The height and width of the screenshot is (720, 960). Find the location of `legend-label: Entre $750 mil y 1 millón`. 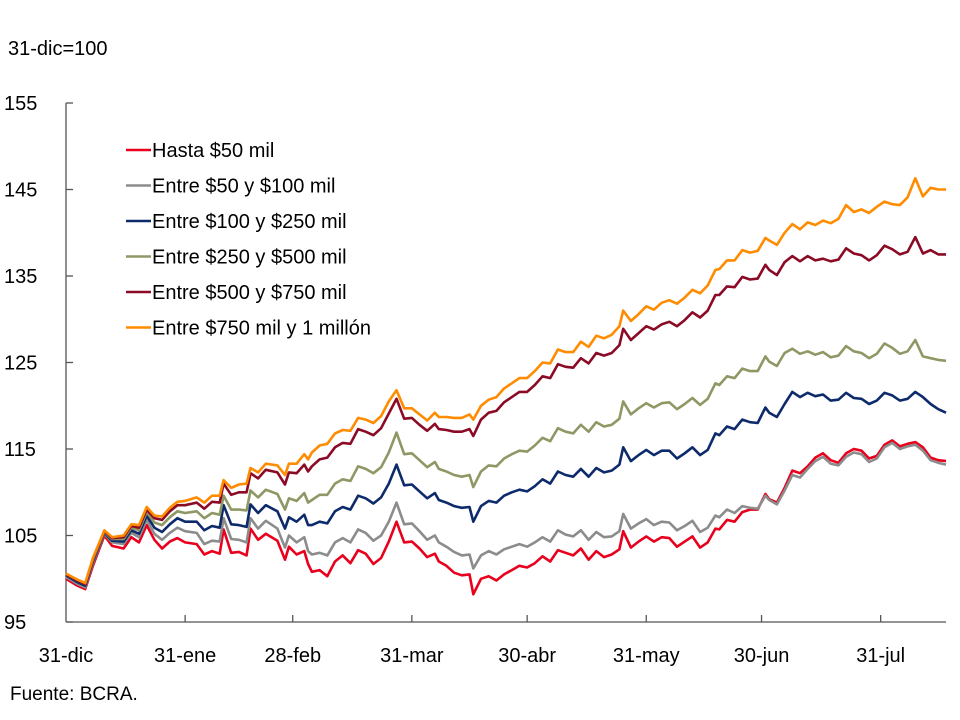

legend-label: Entre $750 mil y 1 millón is located at coordinates (261, 329).